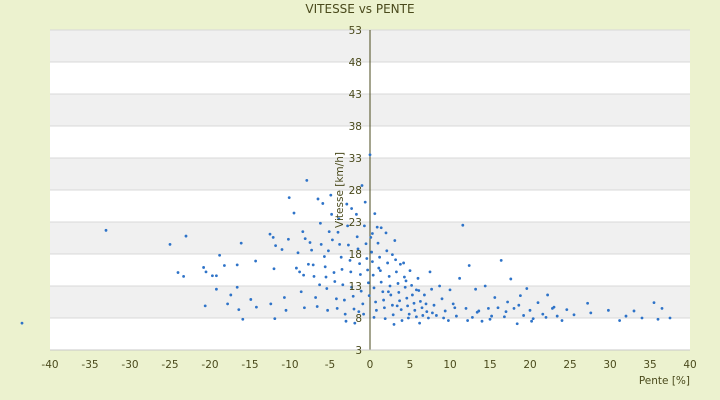 Image resolution: width=720 pixels, height=400 pixels. What do you see at coordinates (355, 287) in the screenshot?
I see `y-tick-label: 13` at bounding box center [355, 287].